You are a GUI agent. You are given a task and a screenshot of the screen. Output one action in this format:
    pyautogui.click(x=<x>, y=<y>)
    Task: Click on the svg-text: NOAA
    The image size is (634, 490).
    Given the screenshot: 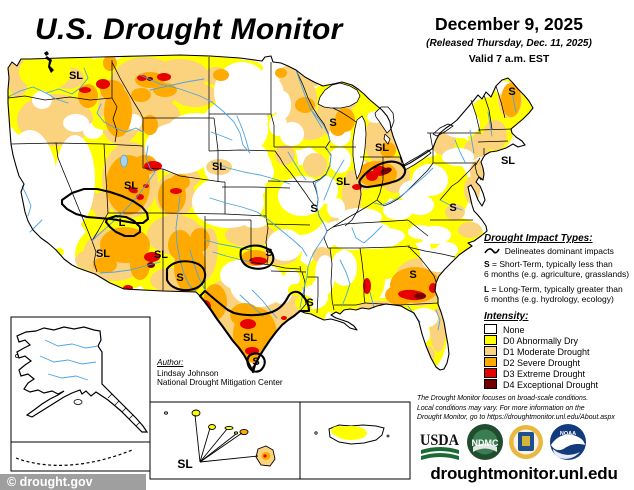 What is the action you would take?
    pyautogui.click(x=568, y=434)
    